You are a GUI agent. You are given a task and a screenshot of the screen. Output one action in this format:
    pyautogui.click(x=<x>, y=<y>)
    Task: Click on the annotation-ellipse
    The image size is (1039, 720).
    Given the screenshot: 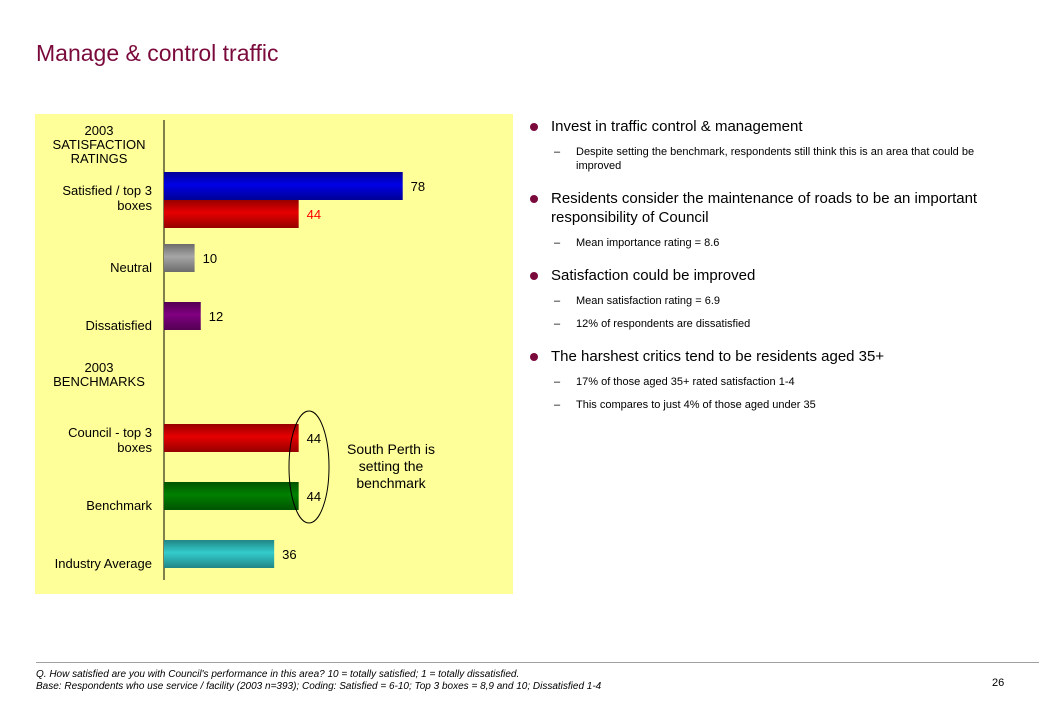 What is the action you would take?
    pyautogui.click(x=309, y=467)
    